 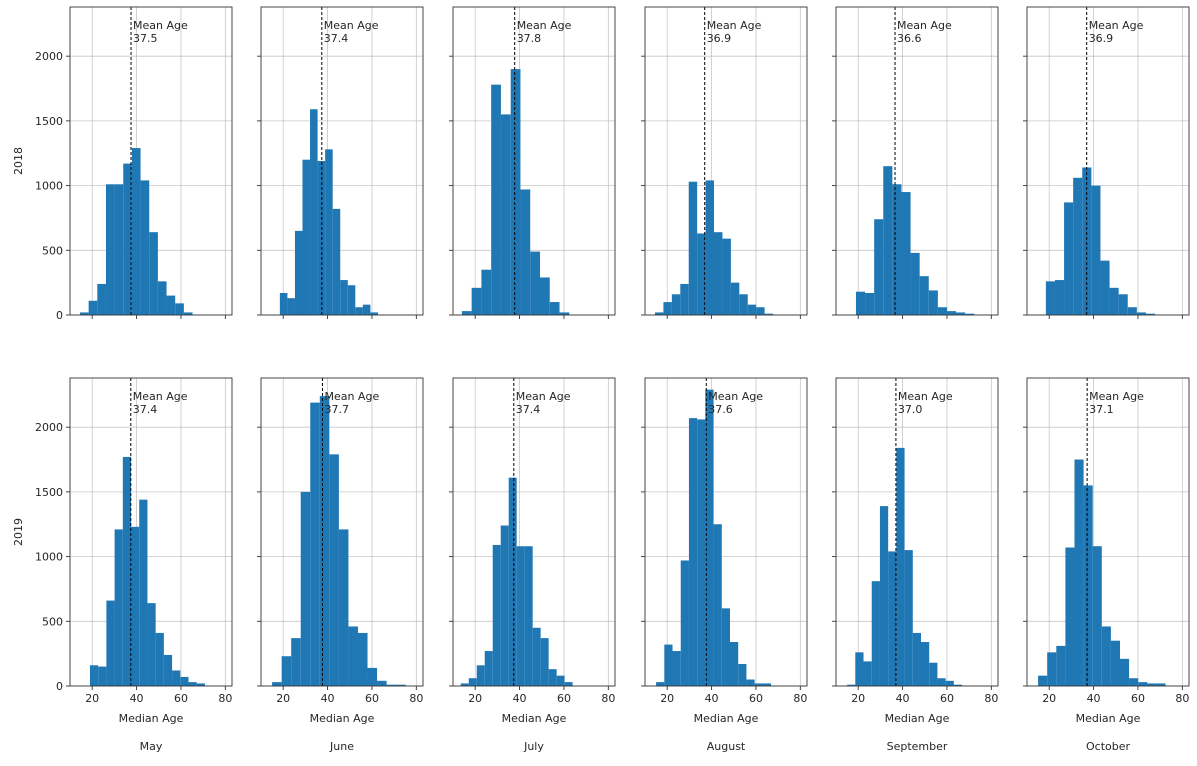 I want to click on mean-annotation-value: 37.7, so click(x=336, y=409).